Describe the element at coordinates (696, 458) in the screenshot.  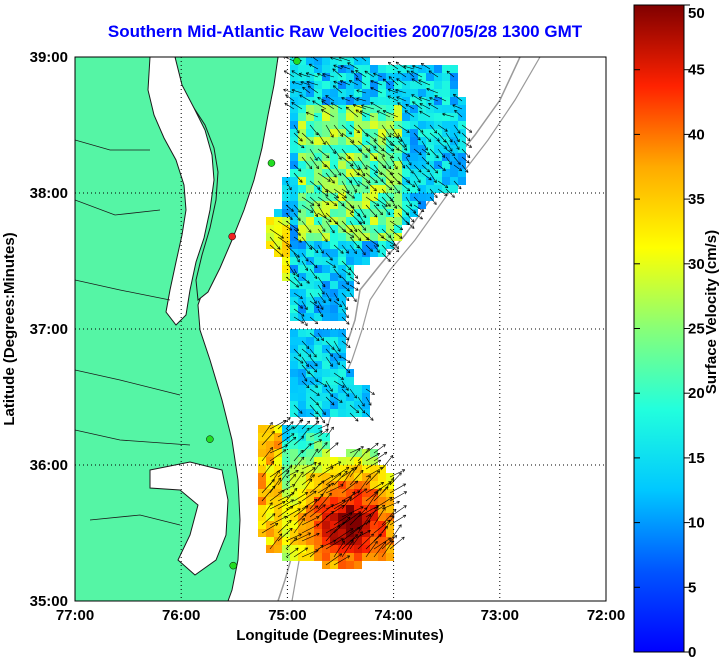
I see `colorbar-tick-label: 15` at that location.